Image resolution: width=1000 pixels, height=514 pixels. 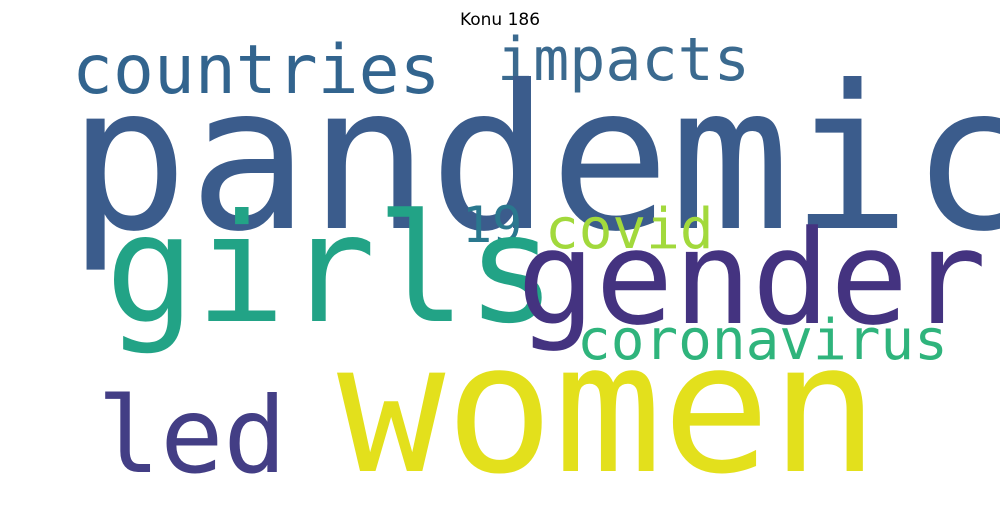 I want to click on word-covid: covid, so click(x=629, y=229).